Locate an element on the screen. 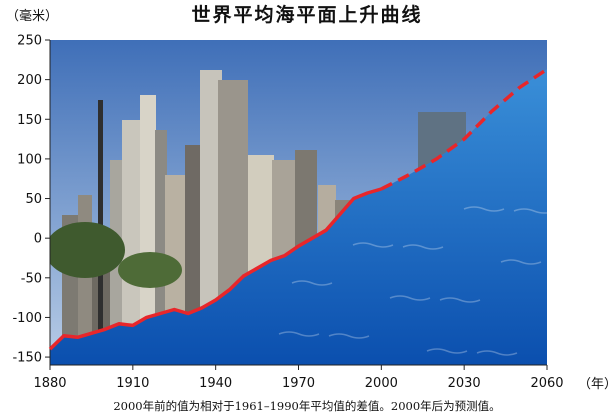 The image size is (614, 417). y-axis-unit-label: （毫米） is located at coordinates (32, 16).